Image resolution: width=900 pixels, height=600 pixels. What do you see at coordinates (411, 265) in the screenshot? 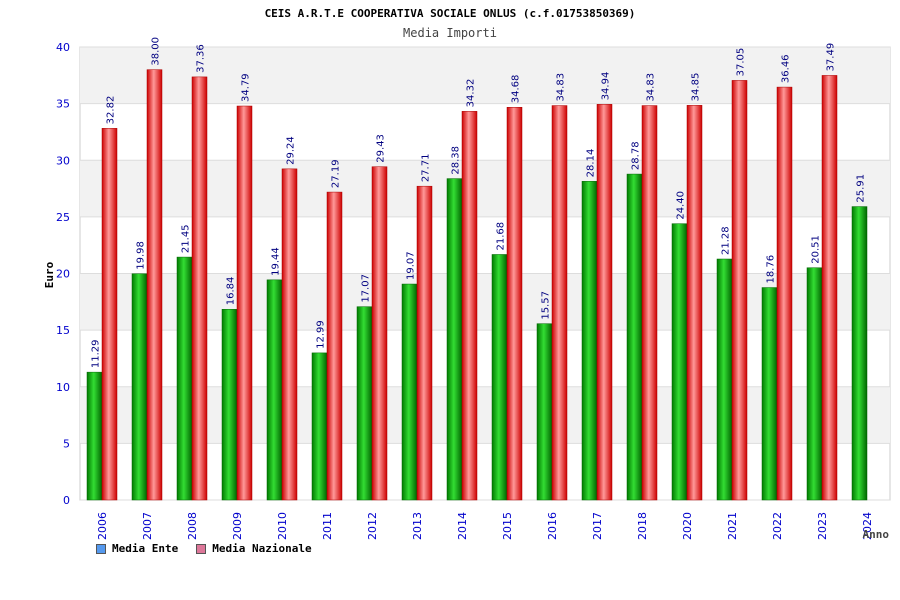
I see `value-label: 19.07` at bounding box center [411, 265].